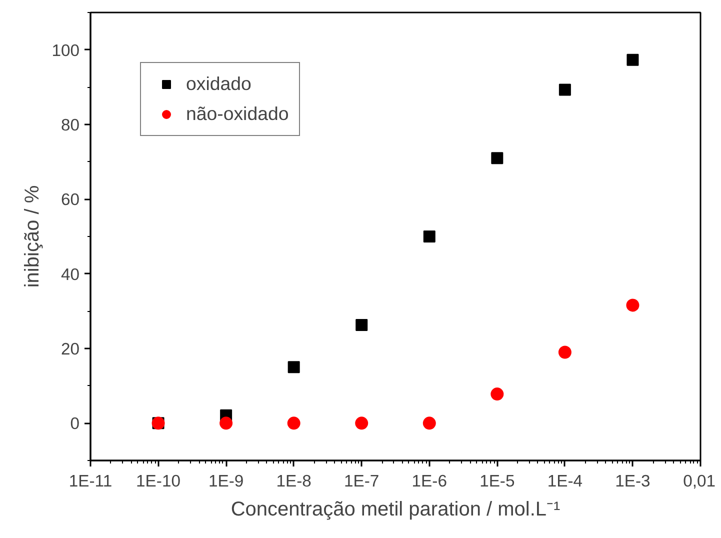 This screenshot has width=721, height=538. I want to click on x-tick-label: 1E-8, so click(294, 481).